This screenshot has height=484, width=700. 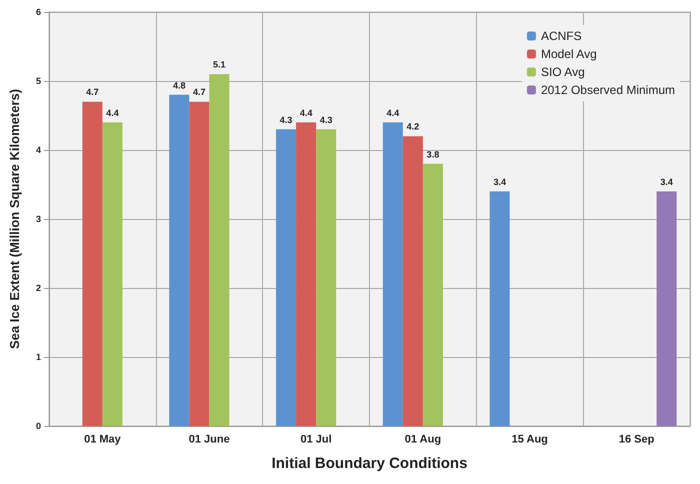 I want to click on y-tick-label: 0, so click(x=38, y=426).